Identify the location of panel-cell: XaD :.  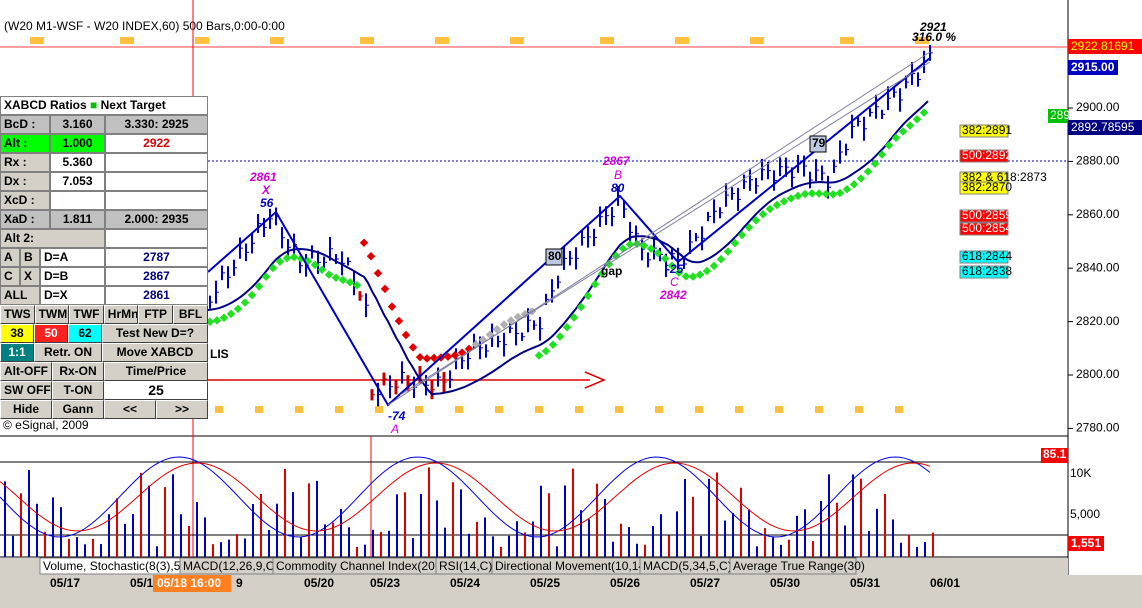
(25, 219).